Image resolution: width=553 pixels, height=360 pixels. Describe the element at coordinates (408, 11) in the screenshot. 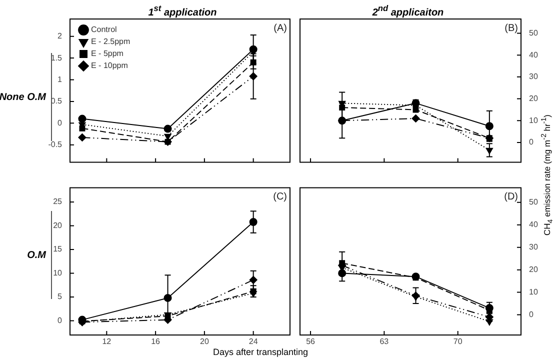

I see `chart-title: 2$^{nd}$ applicaiton` at that location.